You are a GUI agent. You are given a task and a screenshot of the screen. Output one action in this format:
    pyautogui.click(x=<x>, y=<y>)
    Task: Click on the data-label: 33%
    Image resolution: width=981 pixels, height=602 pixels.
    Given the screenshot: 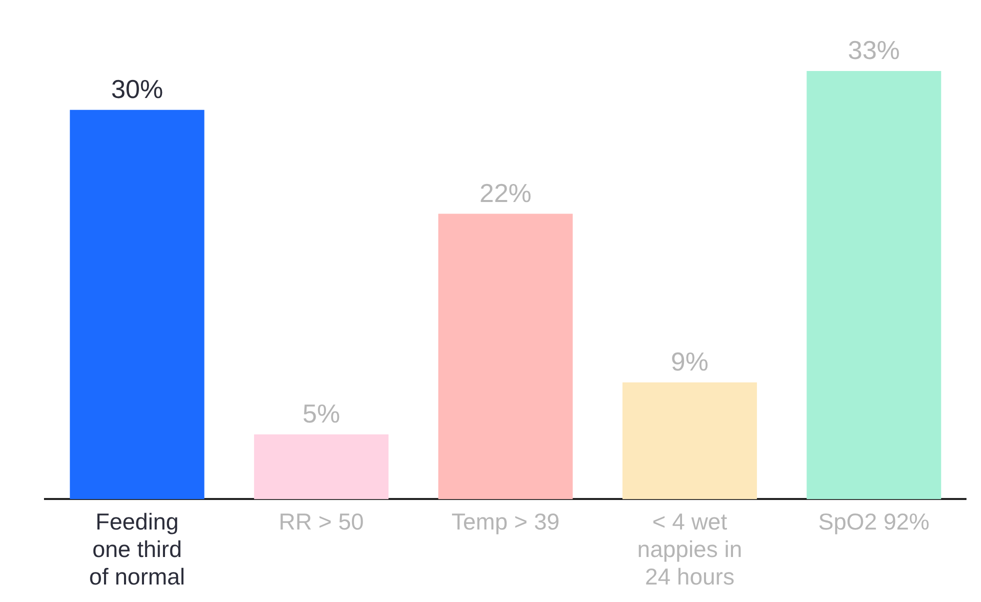 What is the action you would take?
    pyautogui.click(x=874, y=50)
    